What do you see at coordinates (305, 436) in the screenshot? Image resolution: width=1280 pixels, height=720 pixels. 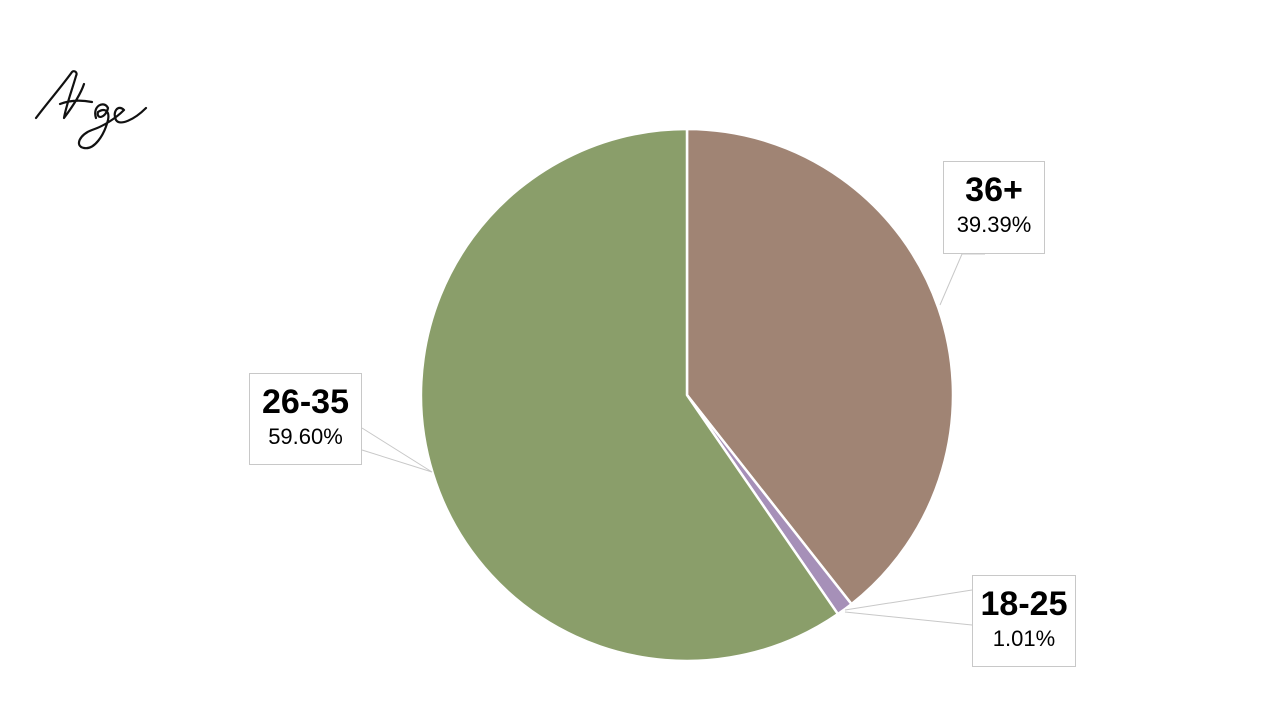 I see `data-label-percent: 59.60%` at bounding box center [305, 436].